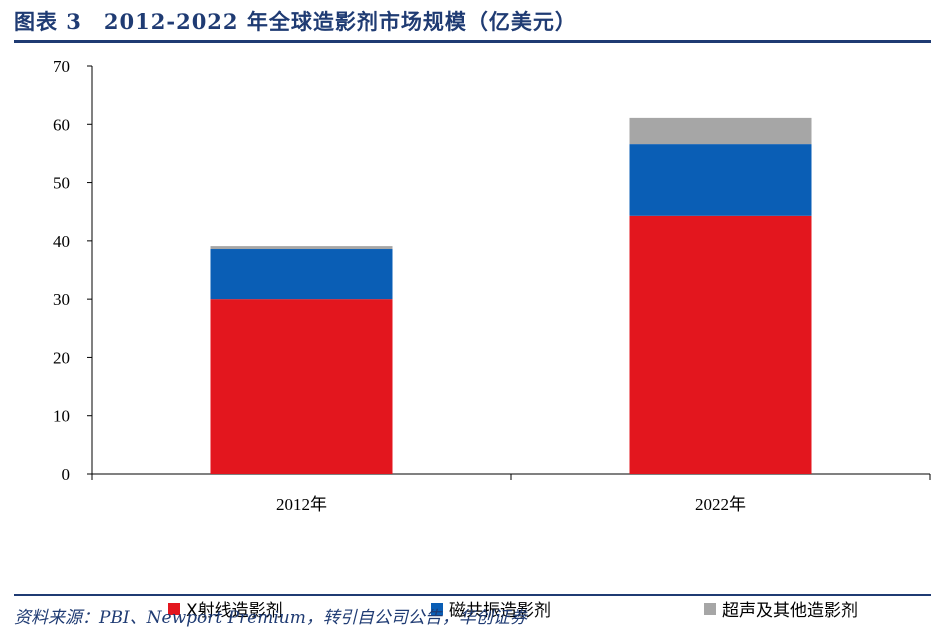 Image resolution: width=933 pixels, height=635 pixels. Describe the element at coordinates (61, 416) in the screenshot. I see `y-tick-label: 10` at that location.